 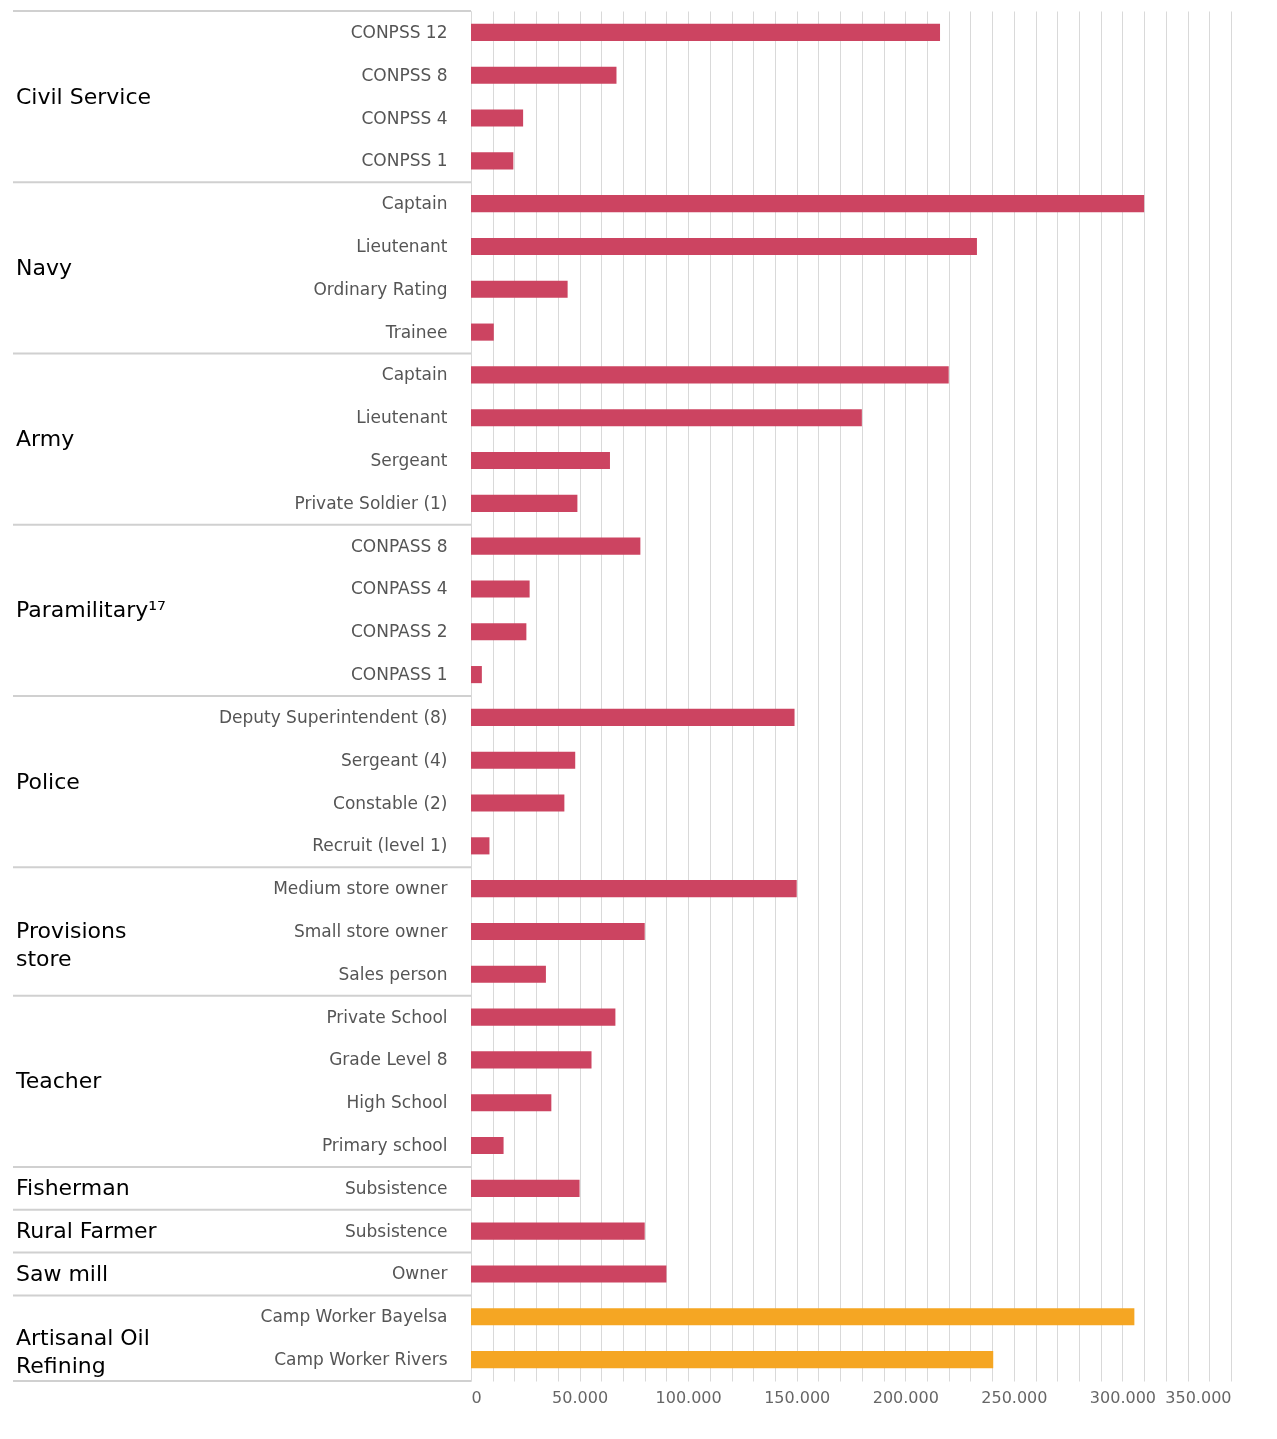 I want to click on y-tick-label: CONPASS 1, so click(x=399, y=674).